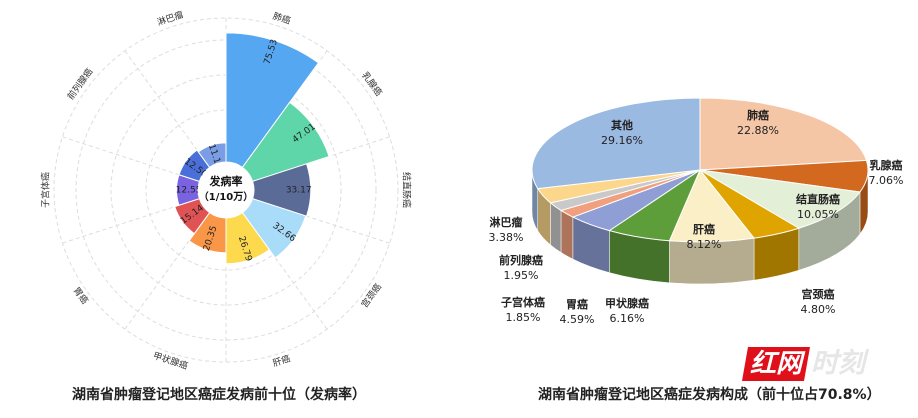 This screenshot has height=418, width=918. I want to click on watermark-red: 红网, so click(775, 364).